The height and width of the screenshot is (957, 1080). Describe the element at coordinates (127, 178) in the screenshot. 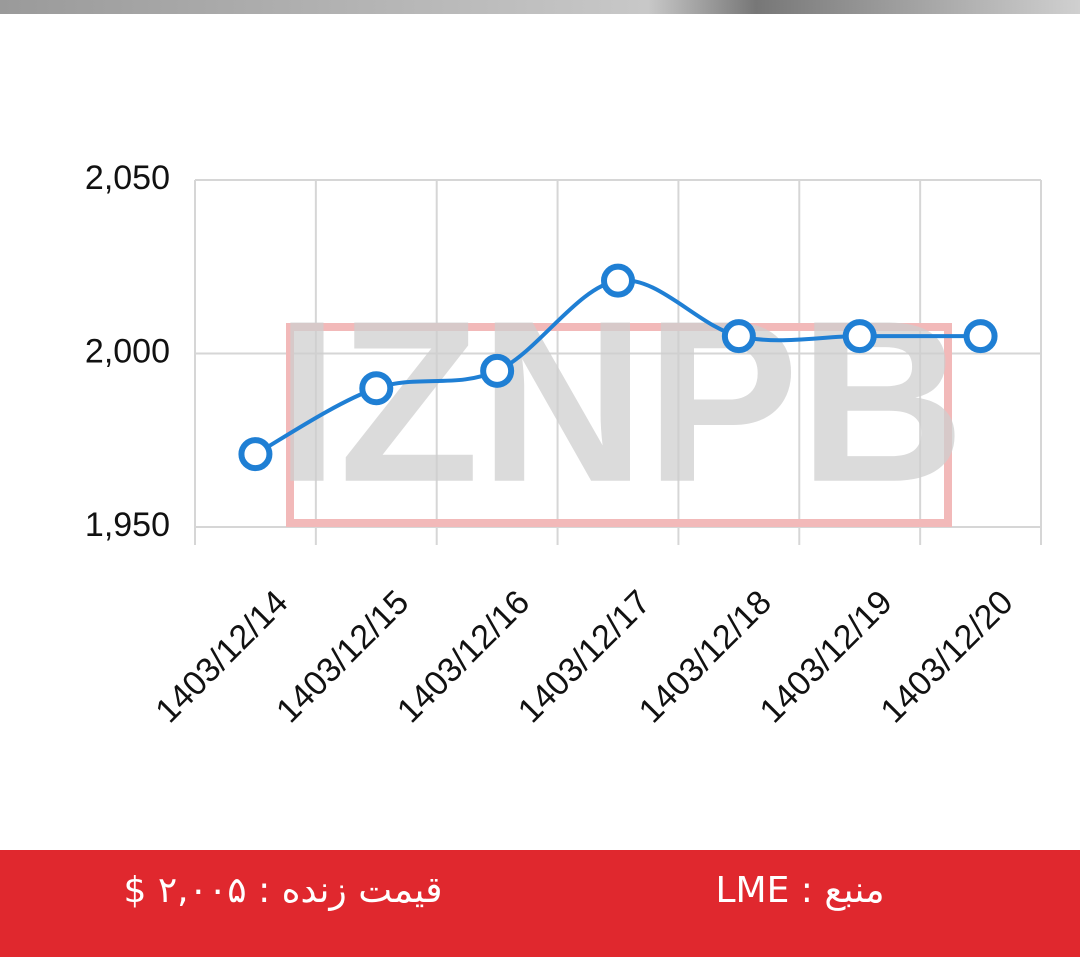

I see `y-tick-label: 2,050` at that location.